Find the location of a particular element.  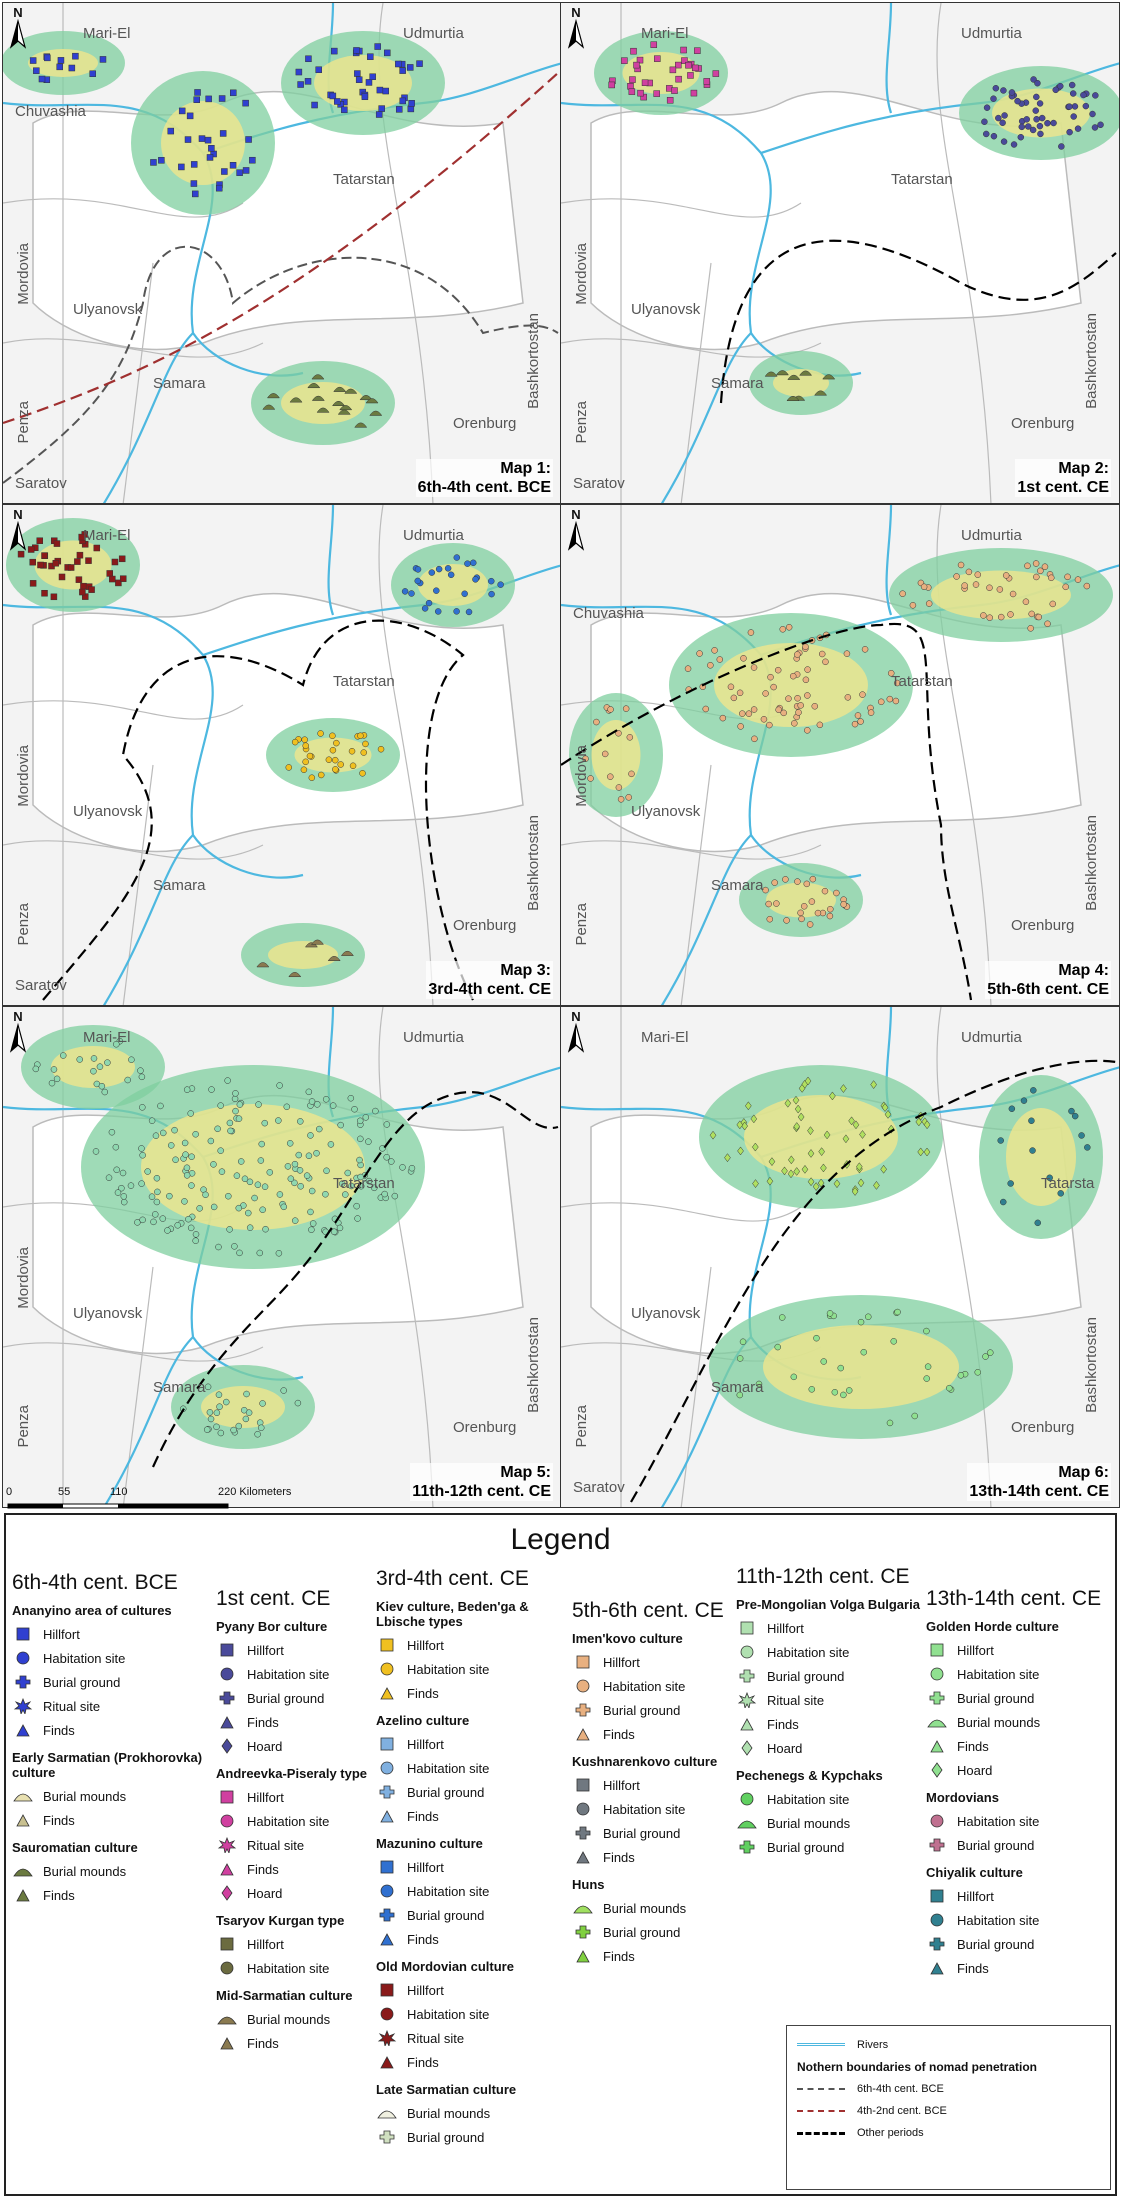

circle-icon is located at coordinates (937, 1920).